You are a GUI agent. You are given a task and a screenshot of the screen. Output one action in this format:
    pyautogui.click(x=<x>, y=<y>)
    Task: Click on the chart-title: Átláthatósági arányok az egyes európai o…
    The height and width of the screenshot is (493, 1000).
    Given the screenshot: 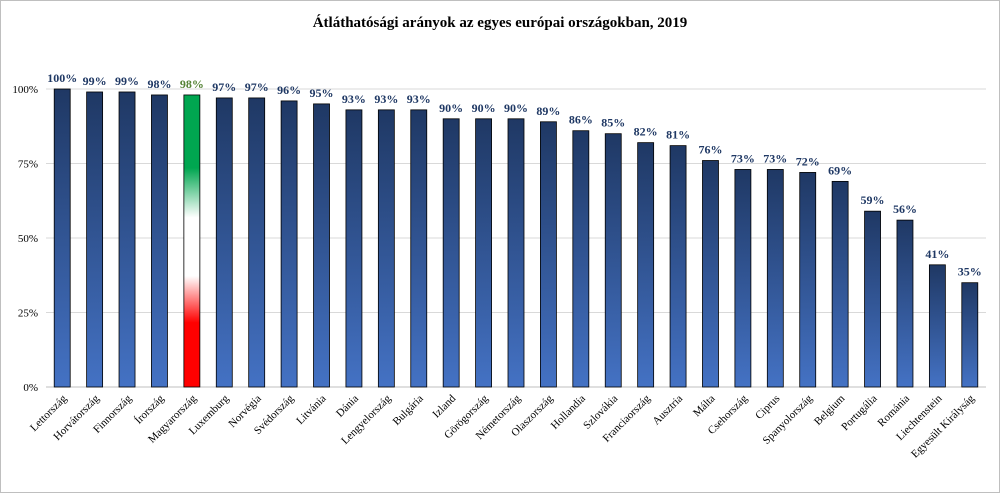 What is the action you would take?
    pyautogui.click(x=500, y=23)
    